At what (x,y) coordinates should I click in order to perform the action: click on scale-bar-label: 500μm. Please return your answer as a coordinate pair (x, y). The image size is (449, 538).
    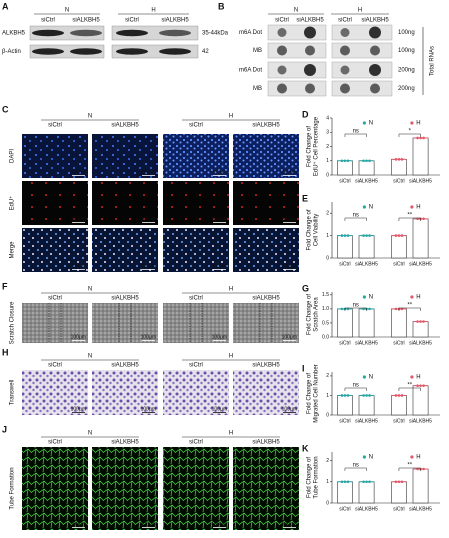
    Looking at the image, I should click on (219, 524).